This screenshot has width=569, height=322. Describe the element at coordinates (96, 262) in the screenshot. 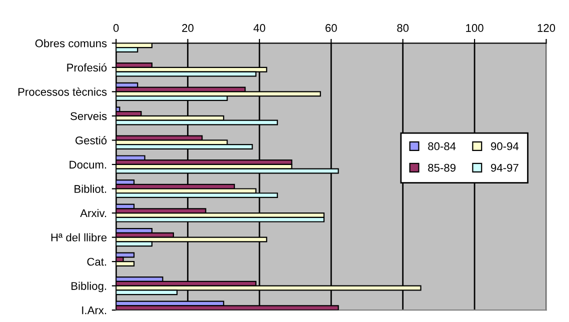

I see `y-tick-label: Cat.` at that location.